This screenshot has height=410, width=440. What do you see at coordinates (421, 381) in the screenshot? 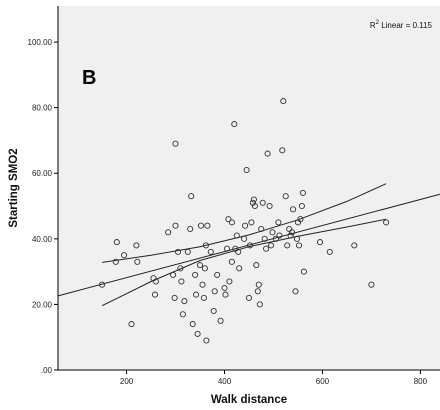
I see `x-tick-label: 800` at bounding box center [421, 381].